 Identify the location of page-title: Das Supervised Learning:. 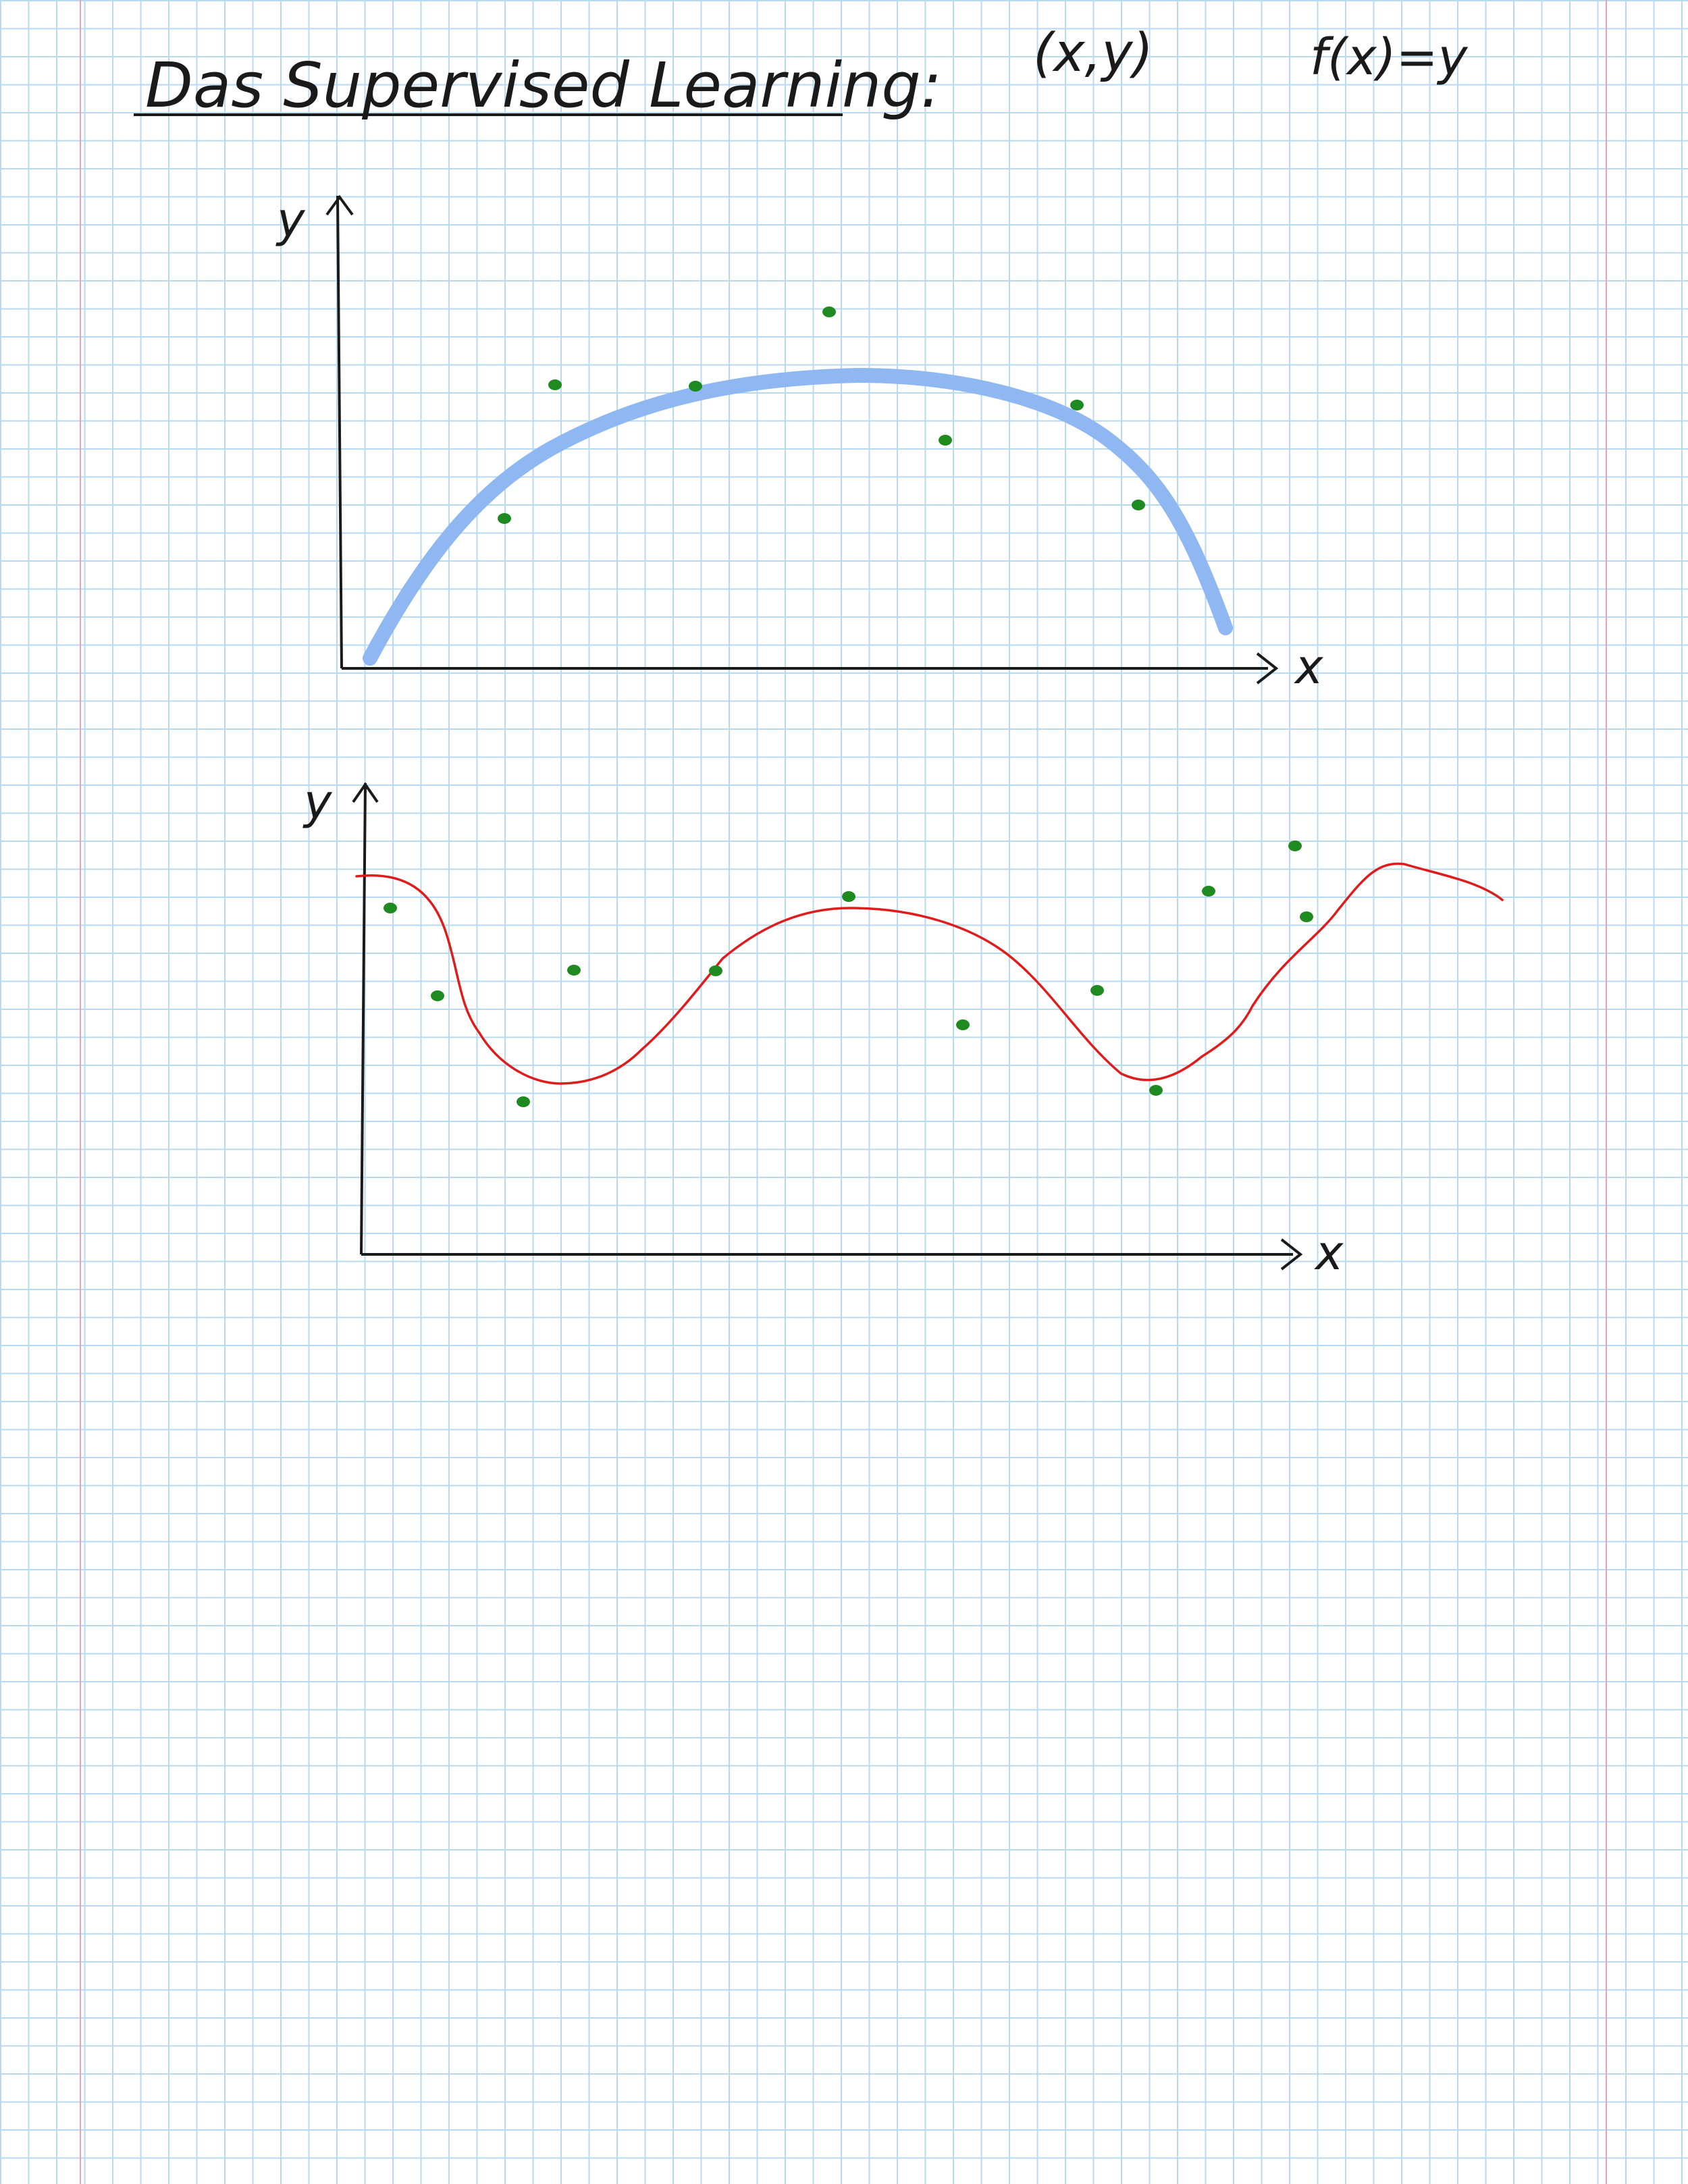
(543, 85).